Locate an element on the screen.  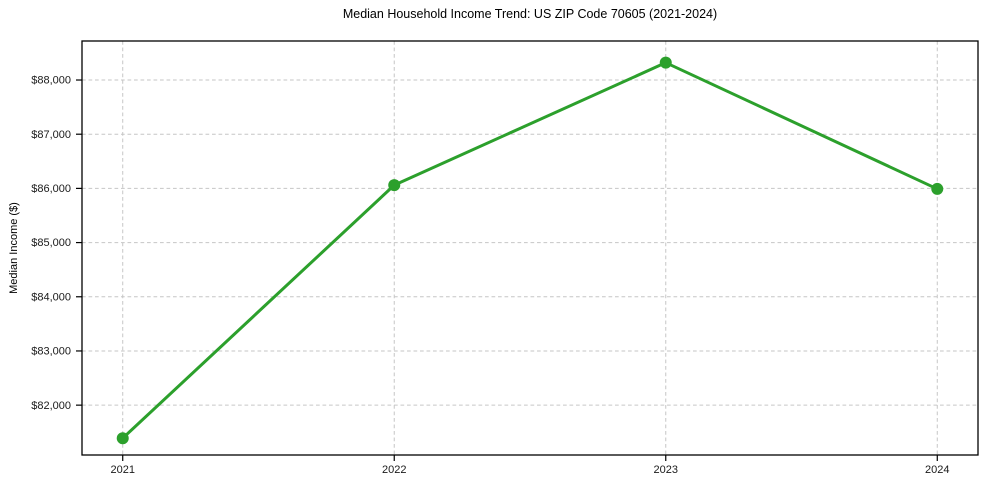
y-tick-label: $86,000 is located at coordinates (51, 189).